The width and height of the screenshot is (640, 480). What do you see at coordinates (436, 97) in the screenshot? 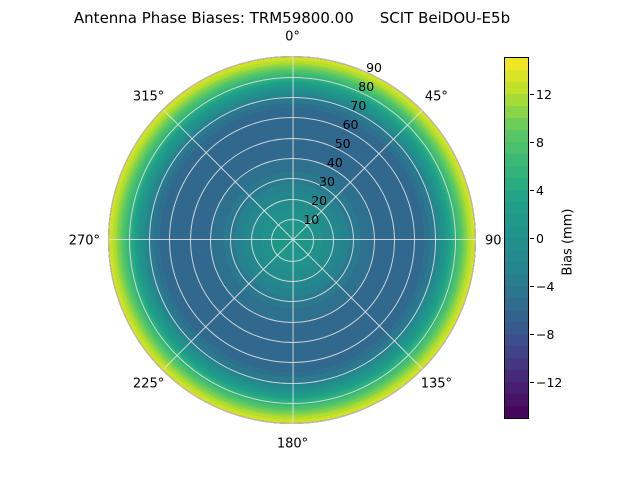
I see `angular-tick-label-45: 45°` at bounding box center [436, 97].